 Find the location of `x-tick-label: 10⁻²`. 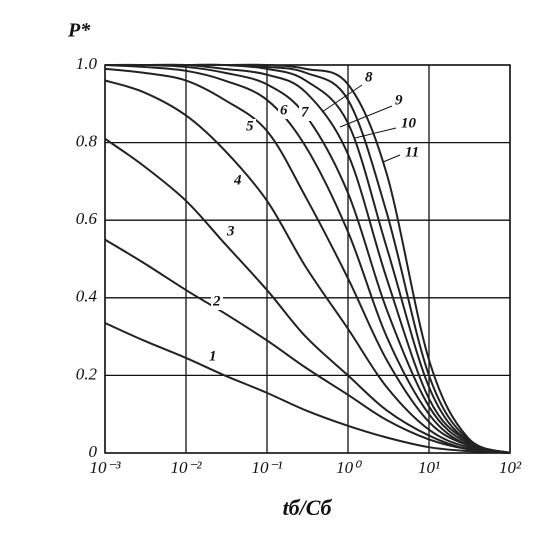

x-tick-label: 10⁻² is located at coordinates (186, 467).